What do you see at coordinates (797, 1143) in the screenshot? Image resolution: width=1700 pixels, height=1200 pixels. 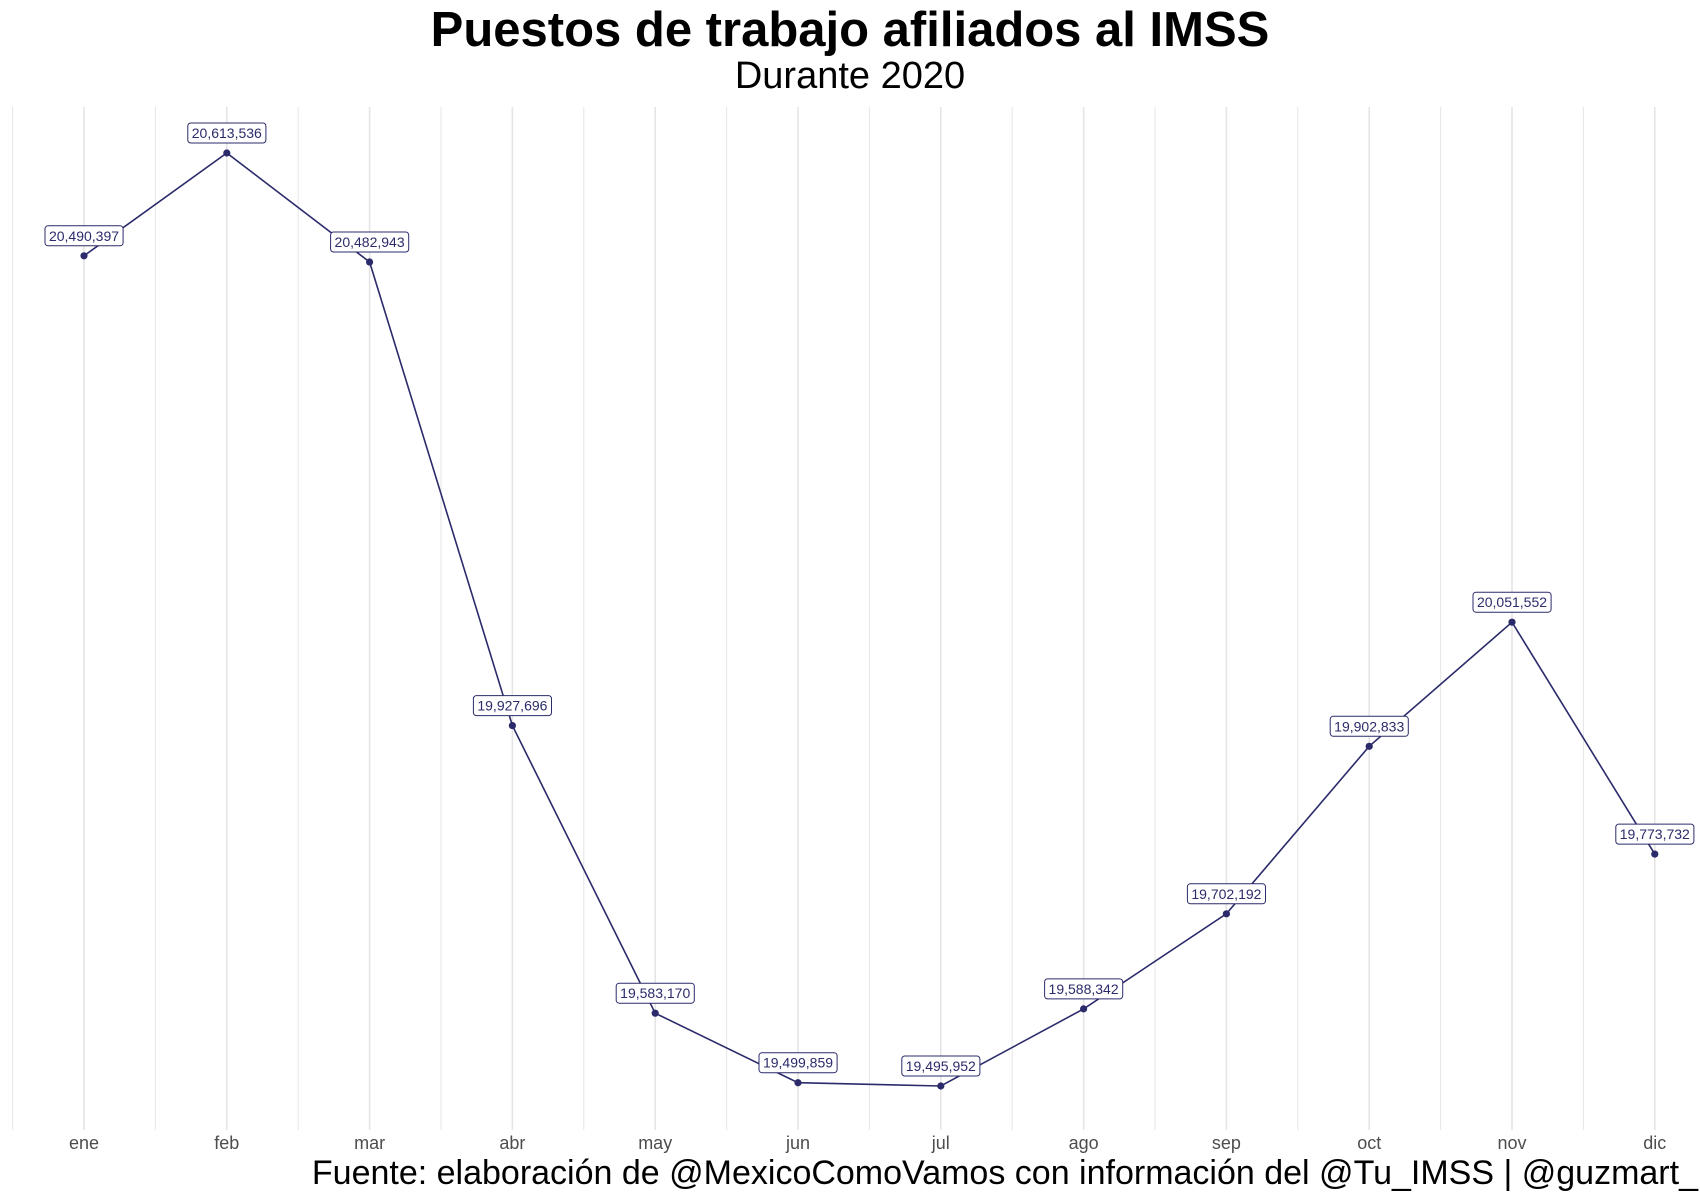 I see `x-tick-label-jun: jun` at bounding box center [797, 1143].